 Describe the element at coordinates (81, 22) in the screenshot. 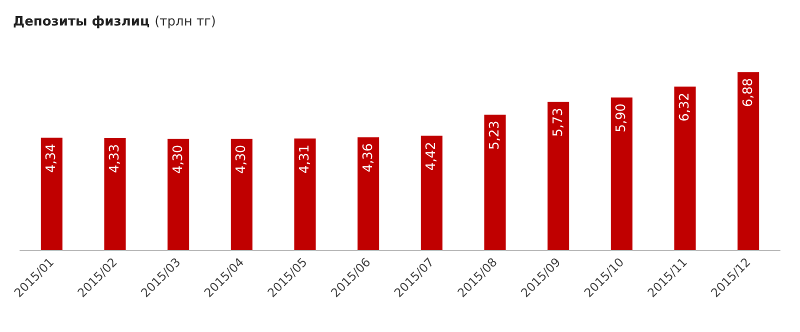

I see `chart-title: Депозиты физлиц` at that location.